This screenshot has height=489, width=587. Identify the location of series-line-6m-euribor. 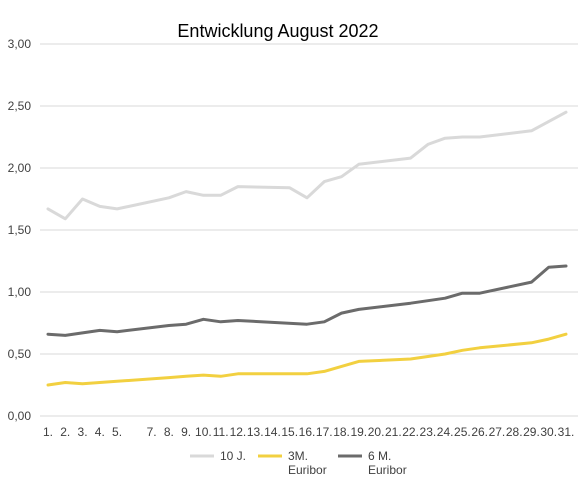
(307, 300).